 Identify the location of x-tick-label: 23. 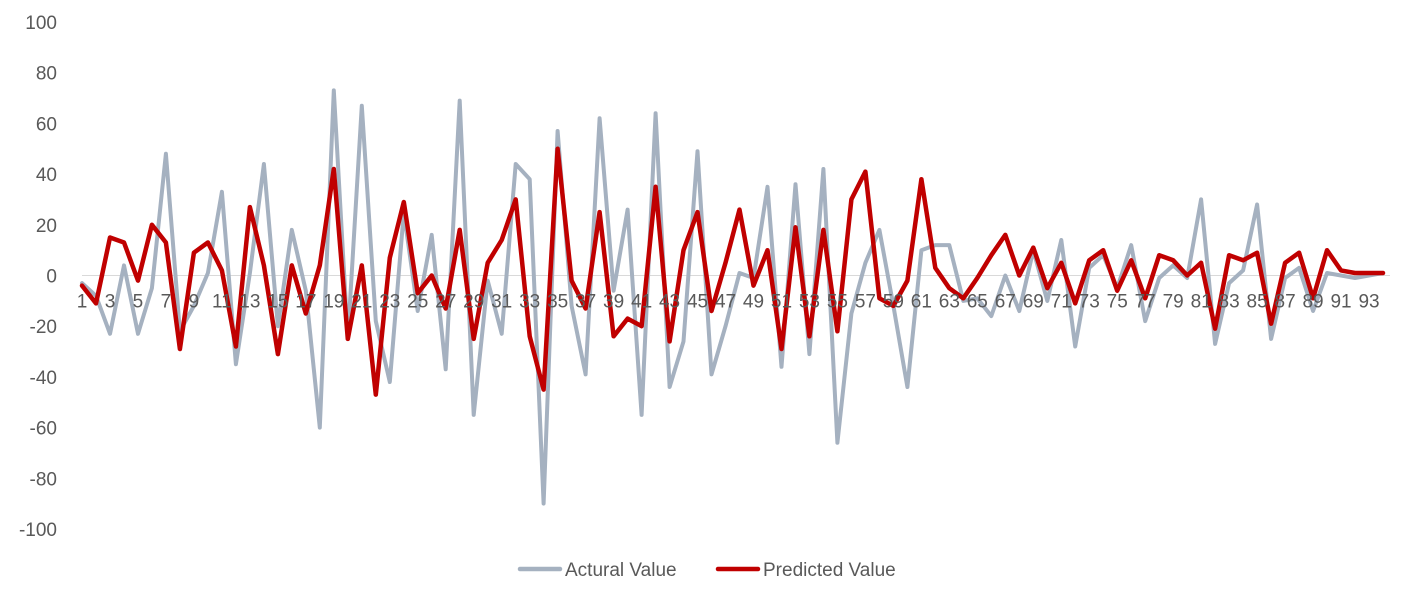
(389, 302).